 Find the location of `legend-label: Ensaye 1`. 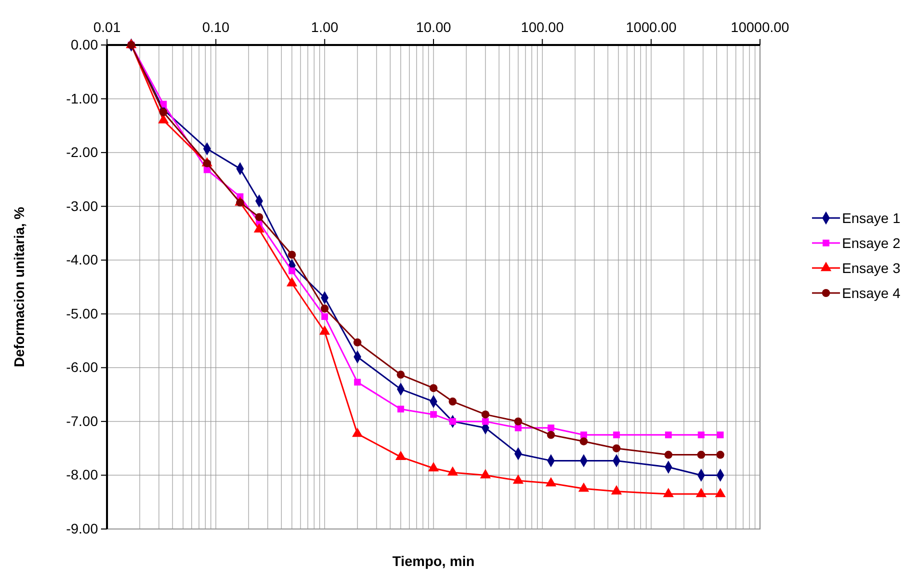

legend-label: Ensaye 1 is located at coordinates (871, 218).